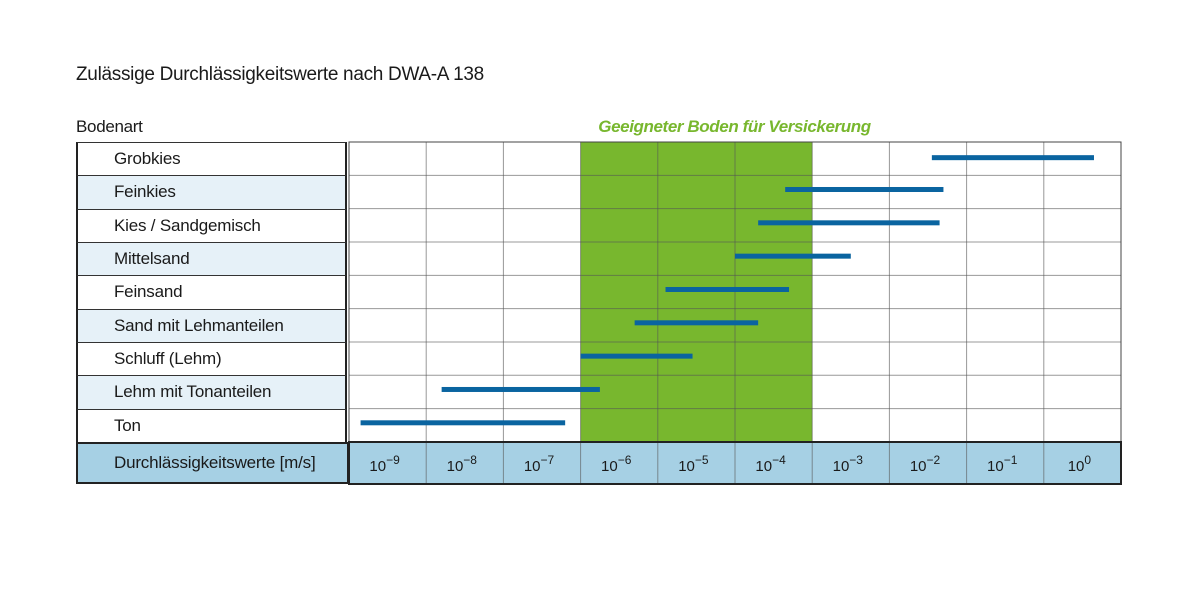 Image resolution: width=1200 pixels, height=600 pixels. What do you see at coordinates (770, 464) in the screenshot?
I see `x-tick-label: 10⁻⁴` at bounding box center [770, 464].